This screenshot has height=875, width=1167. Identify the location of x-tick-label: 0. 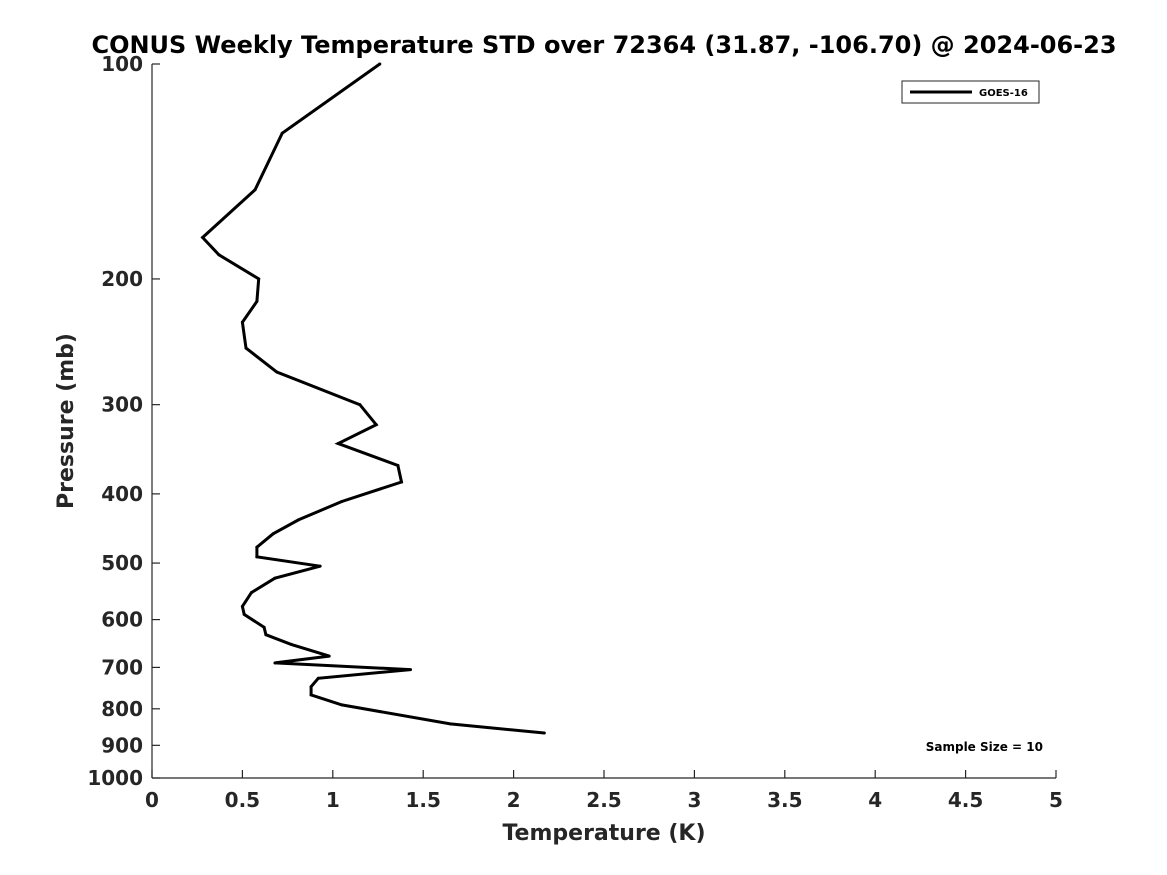
(152, 800).